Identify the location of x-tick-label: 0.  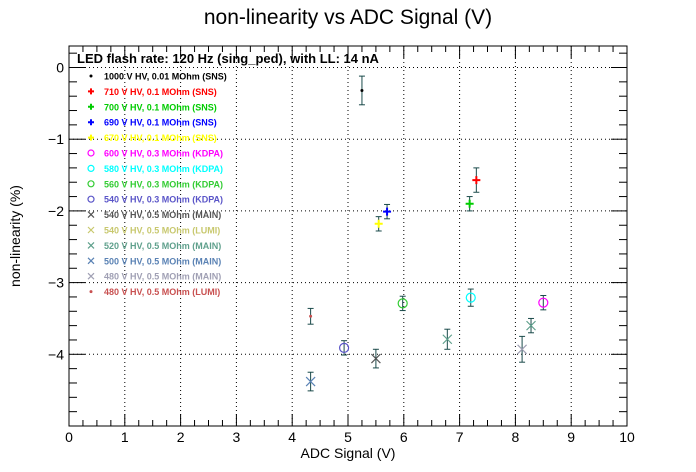
(69, 437).